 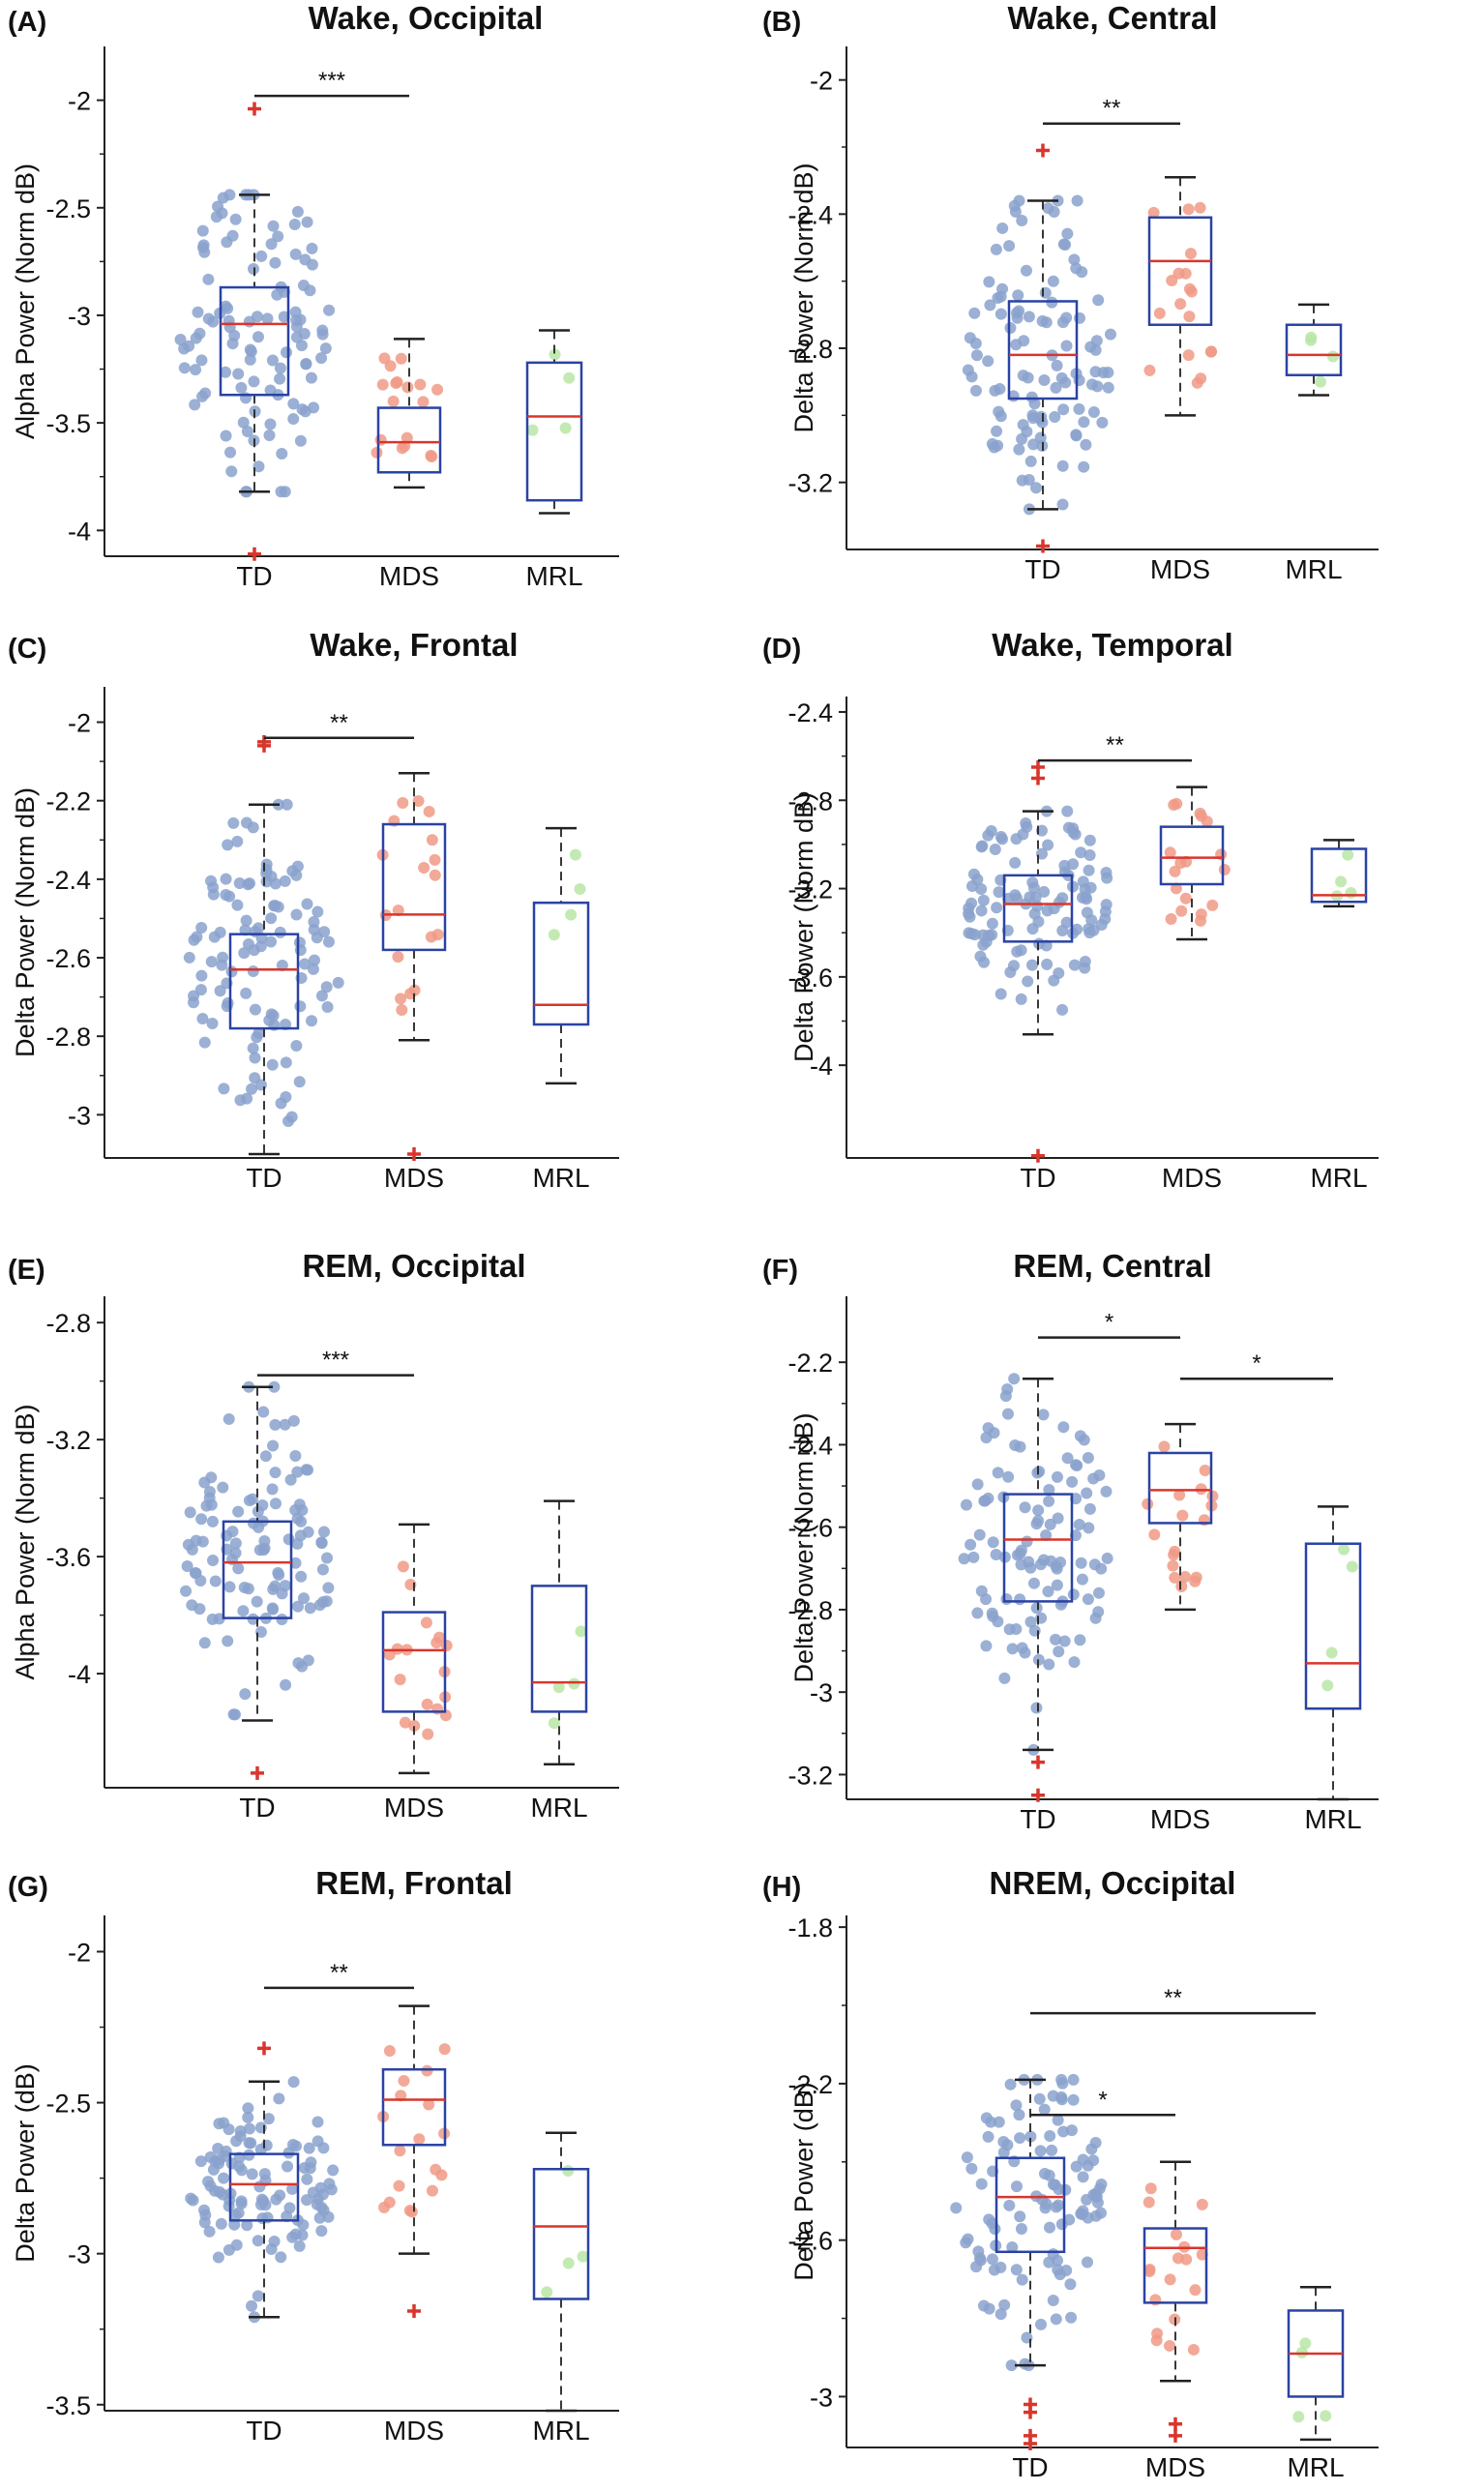 What do you see at coordinates (68, 208) in the screenshot?
I see `y-tick-label: -2.5` at bounding box center [68, 208].